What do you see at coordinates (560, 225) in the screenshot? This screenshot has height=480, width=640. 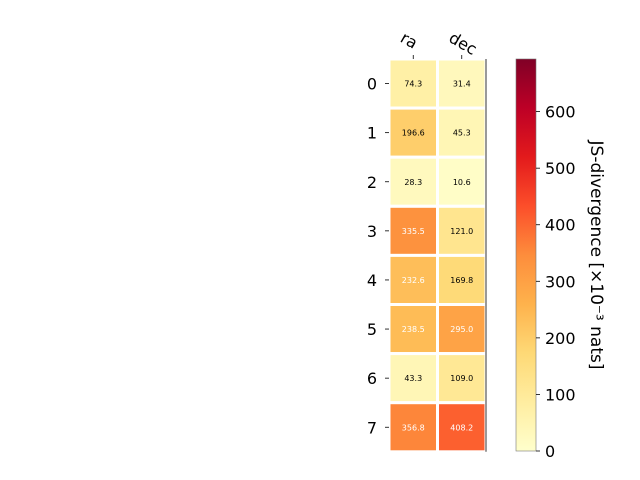 I see `colorbar-tick-label: 400` at bounding box center [560, 225].